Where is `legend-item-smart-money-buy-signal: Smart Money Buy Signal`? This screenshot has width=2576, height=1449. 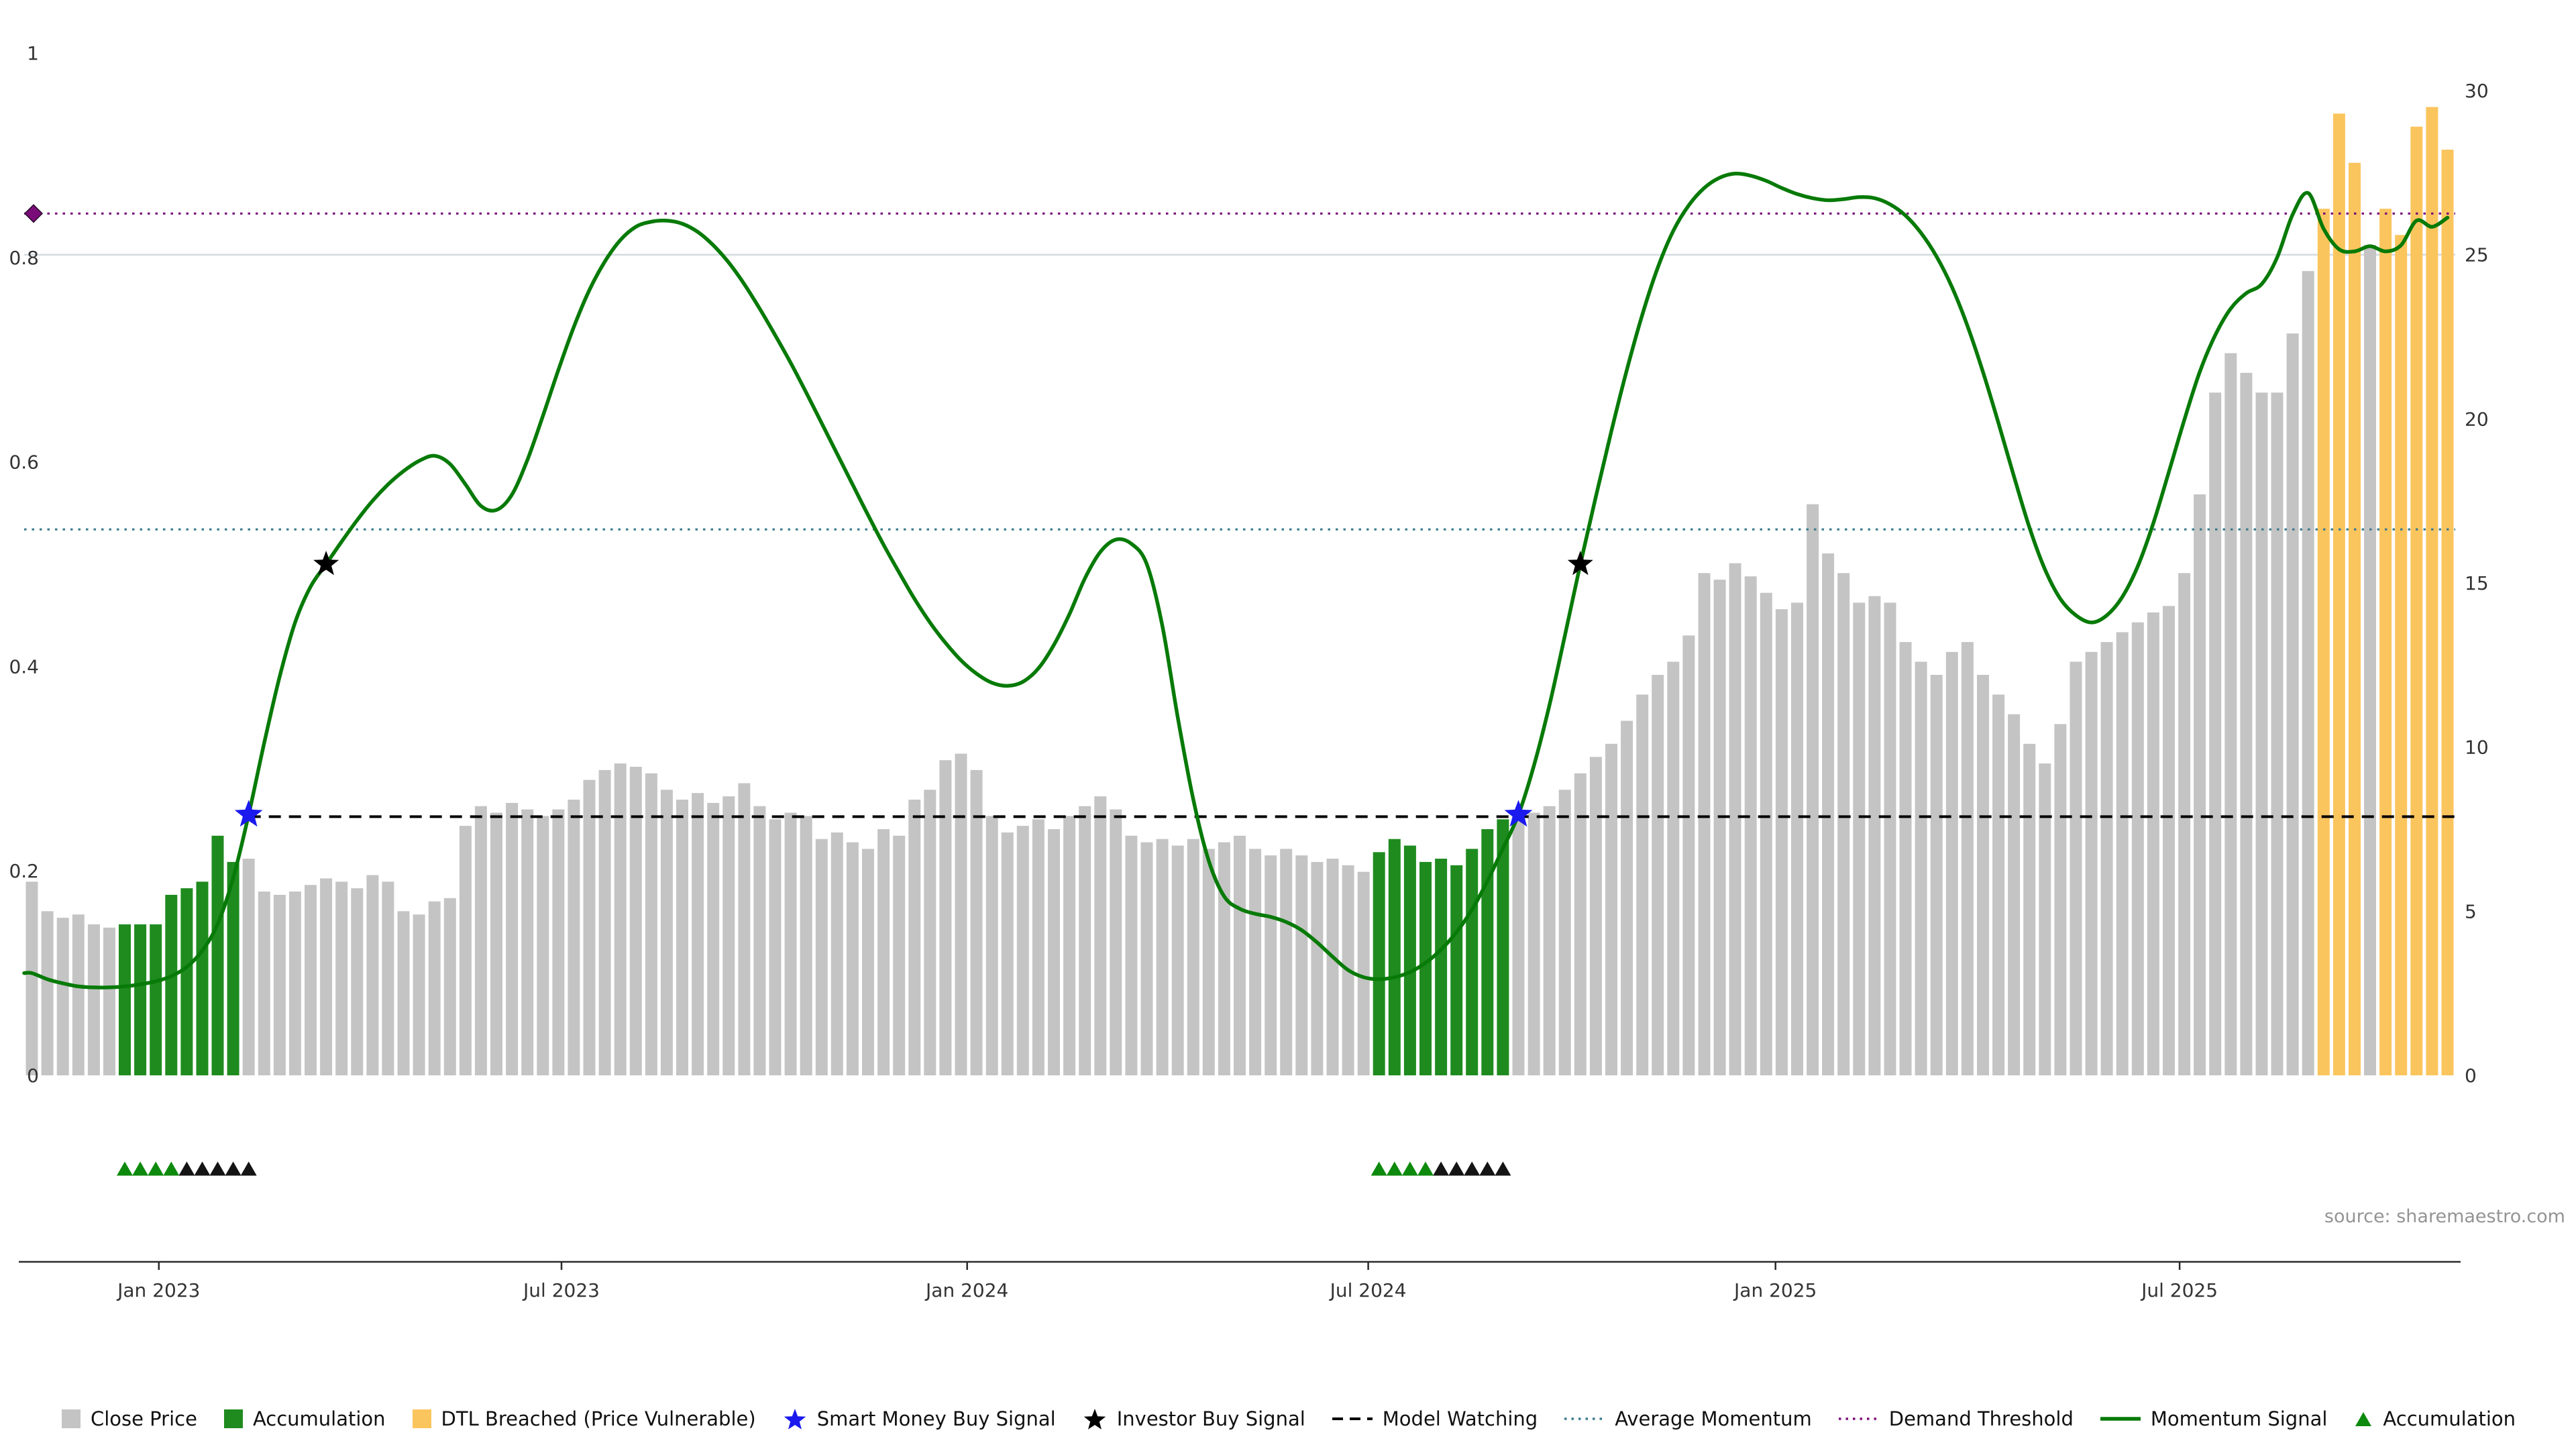 legend-item-smart-money-buy-signal: Smart Money Buy Signal is located at coordinates (919, 1419).